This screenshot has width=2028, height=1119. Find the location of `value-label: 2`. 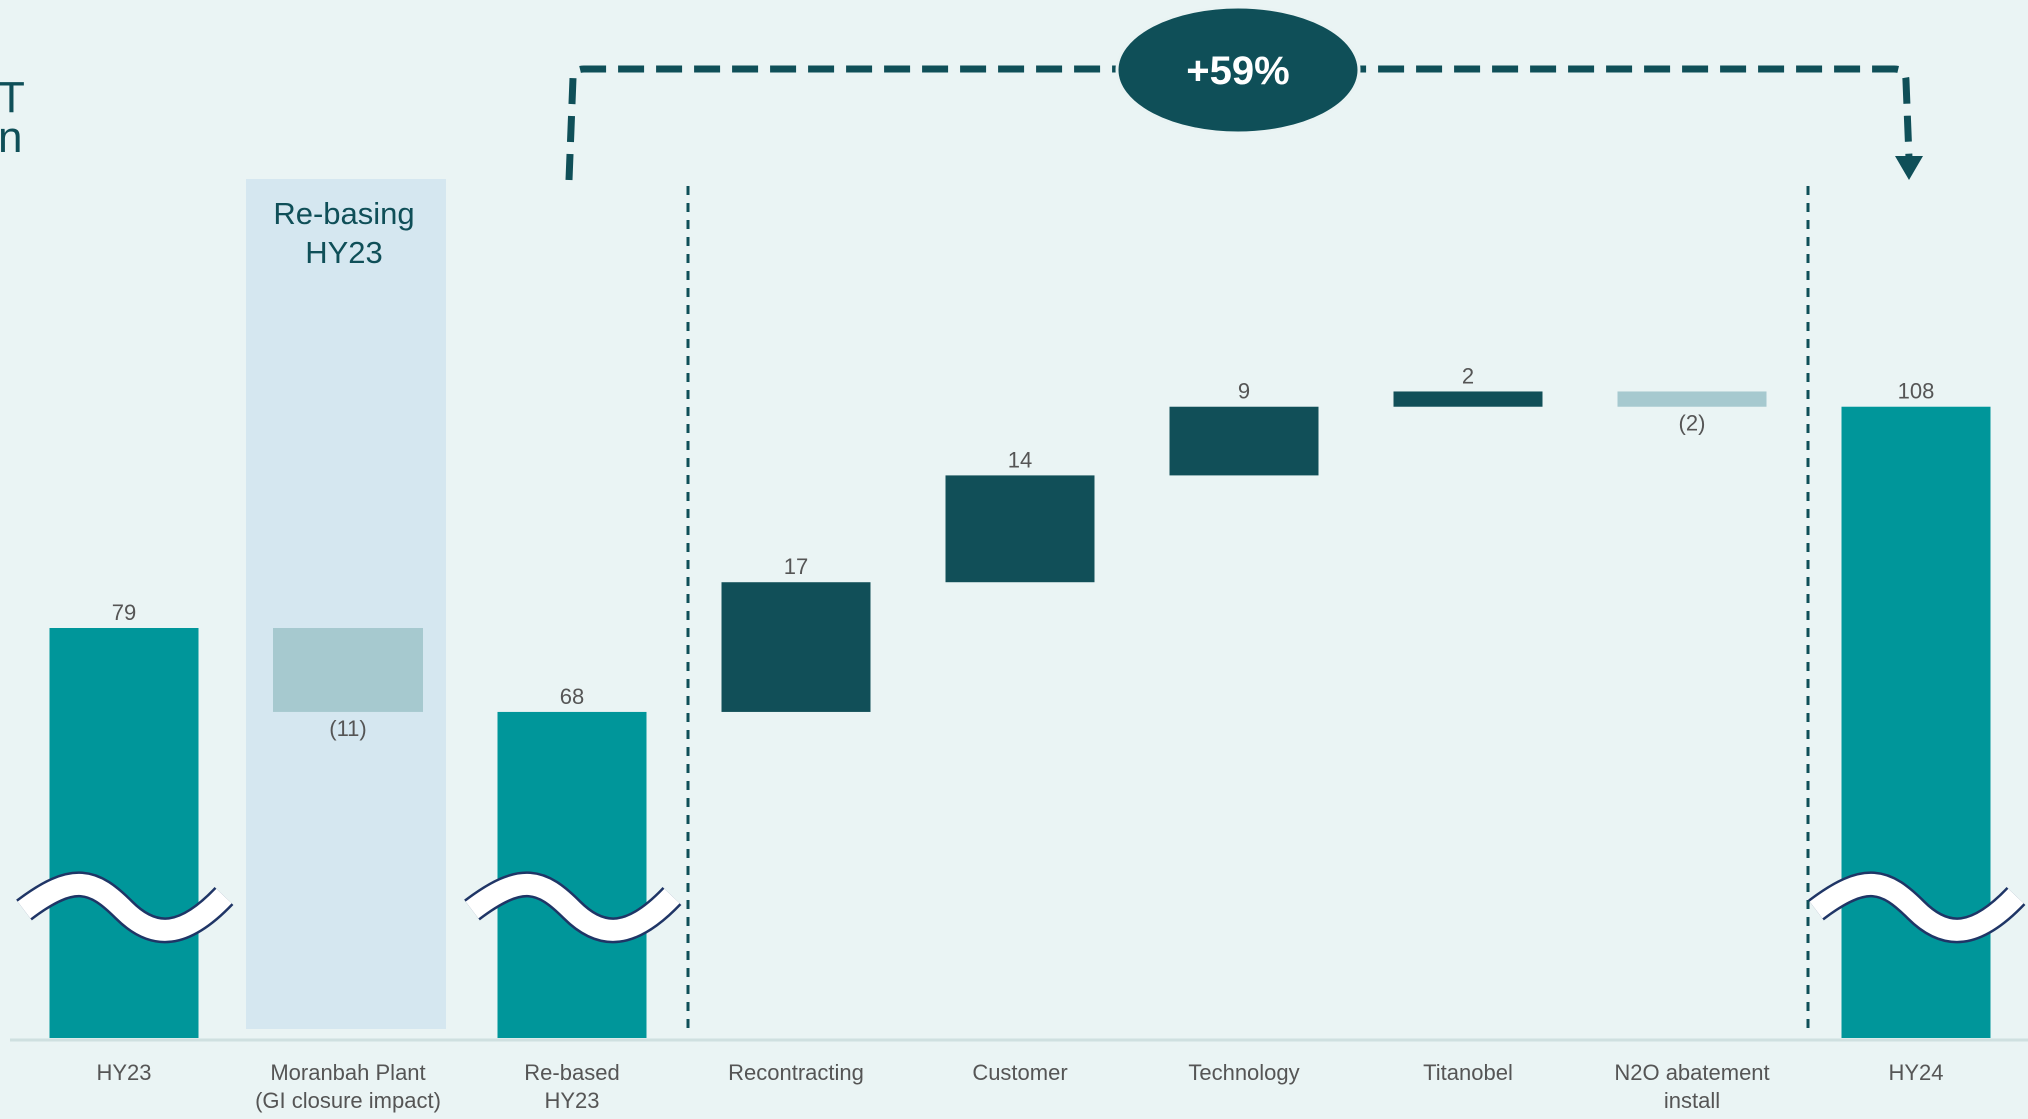

value-label: 2 is located at coordinates (1468, 375).